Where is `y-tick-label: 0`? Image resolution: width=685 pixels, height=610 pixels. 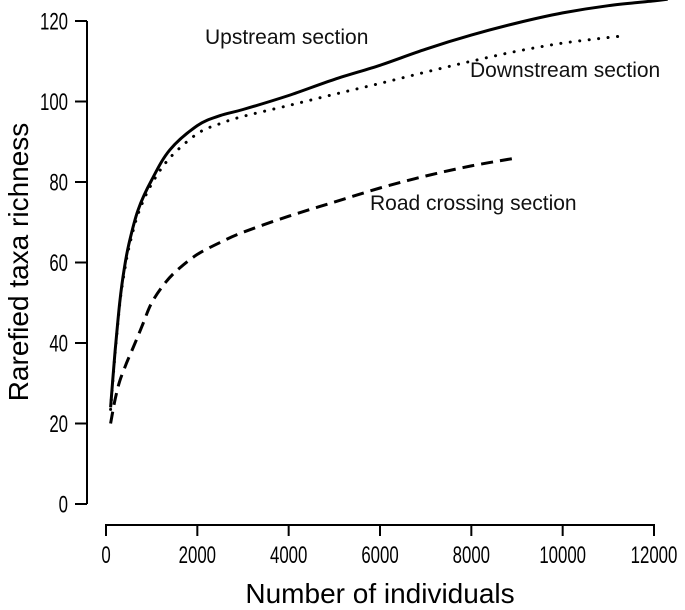 y-tick-label: 0 is located at coordinates (63, 505).